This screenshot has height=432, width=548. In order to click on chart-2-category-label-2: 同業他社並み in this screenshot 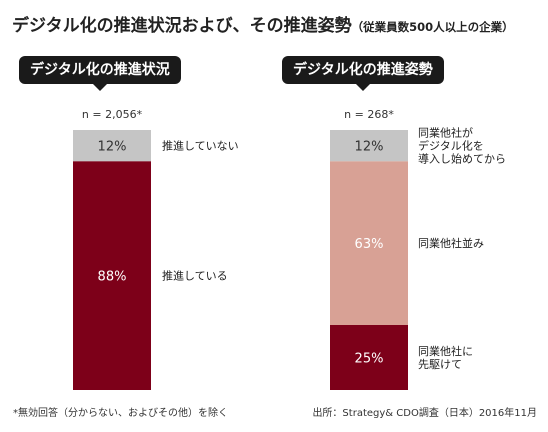, I will do `click(451, 243)`.